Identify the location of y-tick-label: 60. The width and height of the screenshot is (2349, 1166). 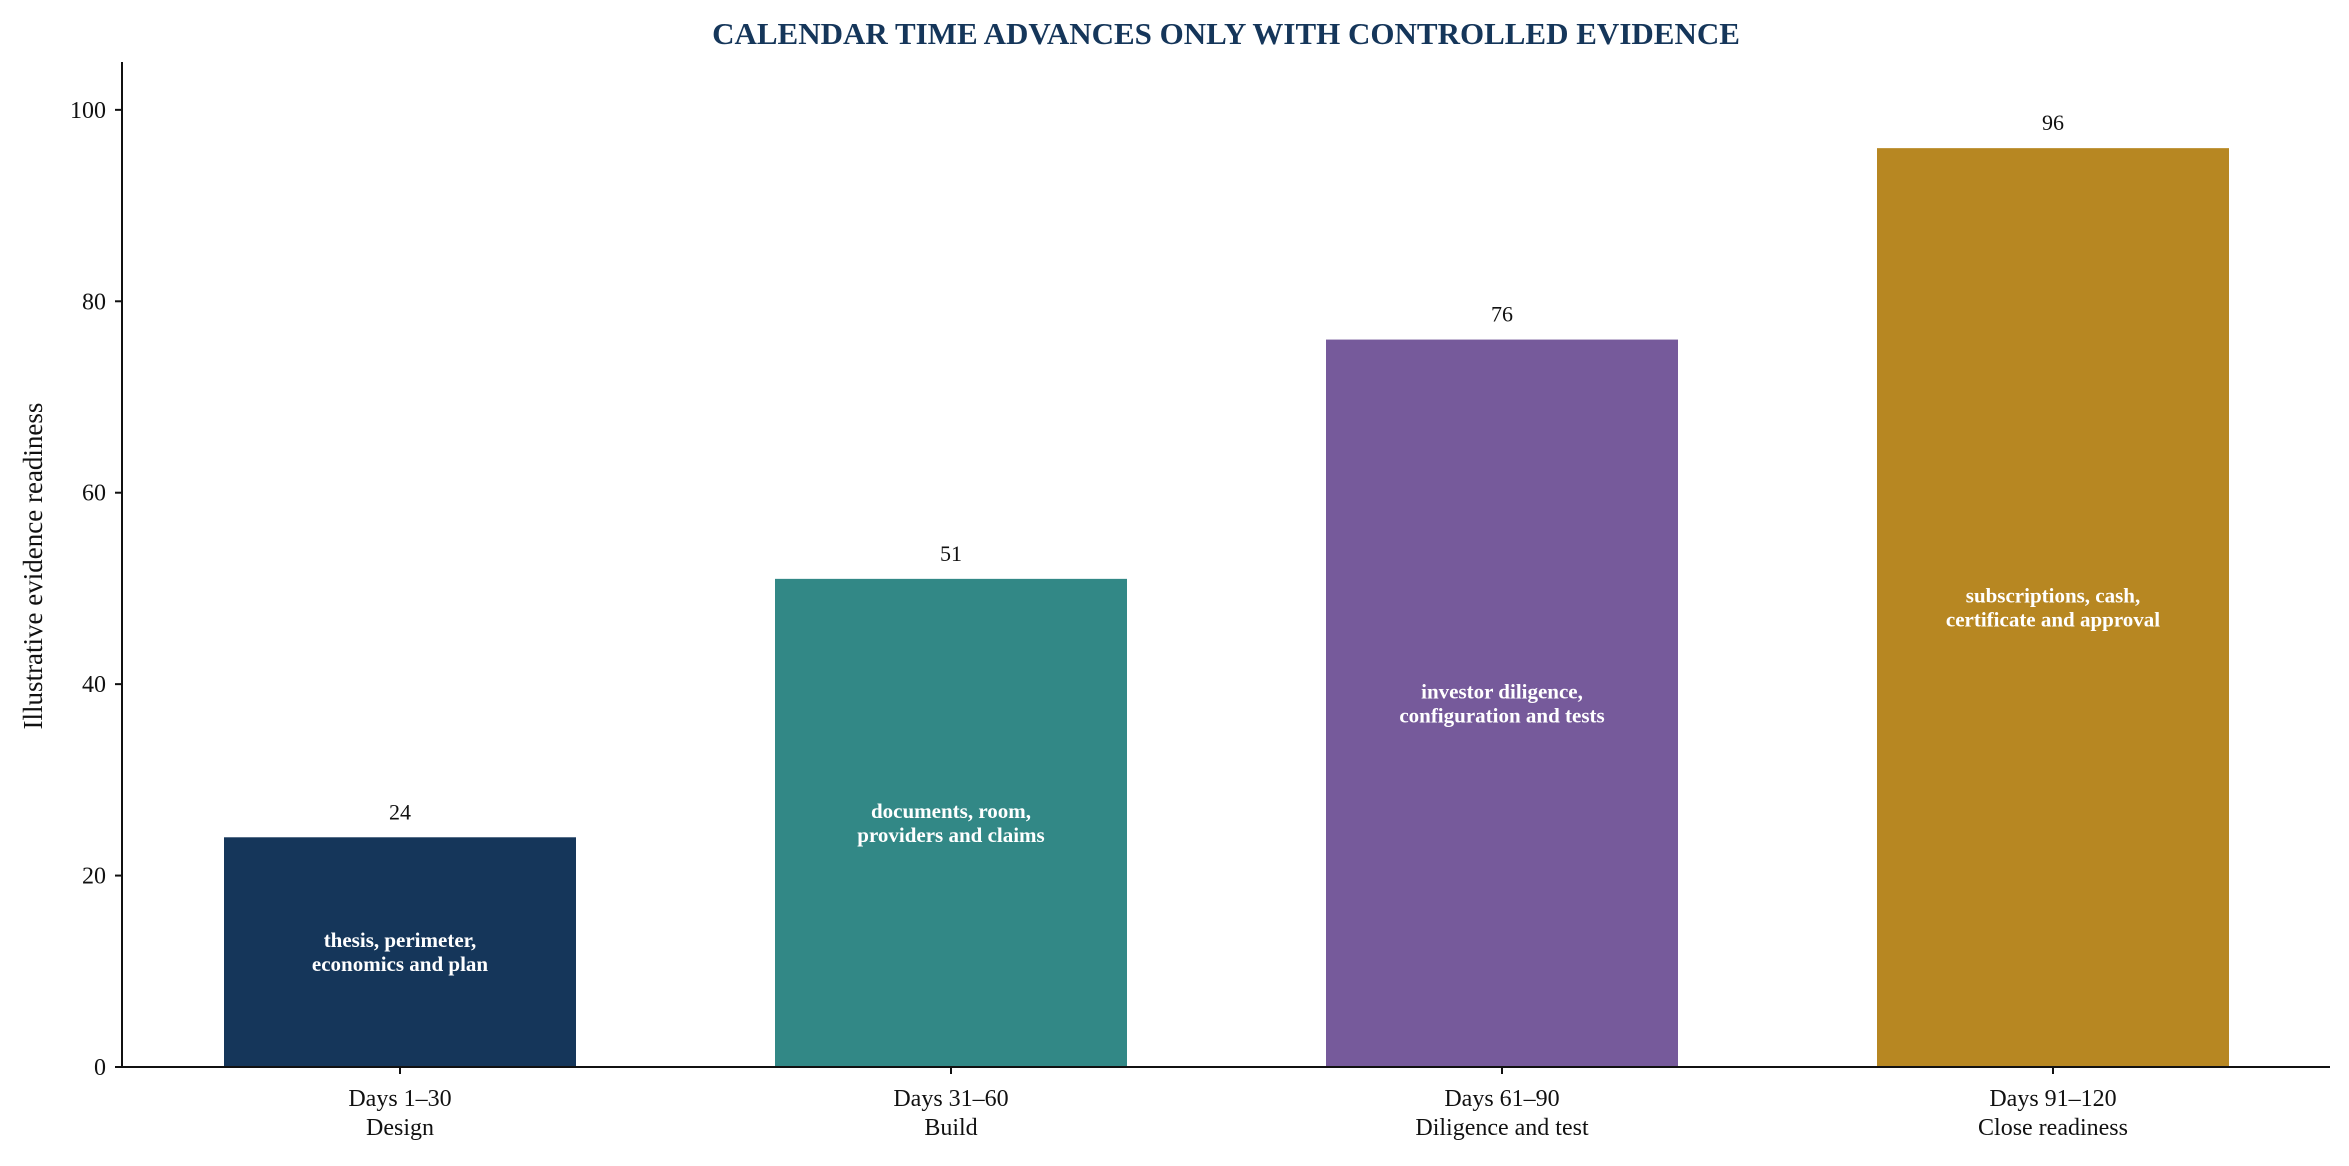
(94, 494).